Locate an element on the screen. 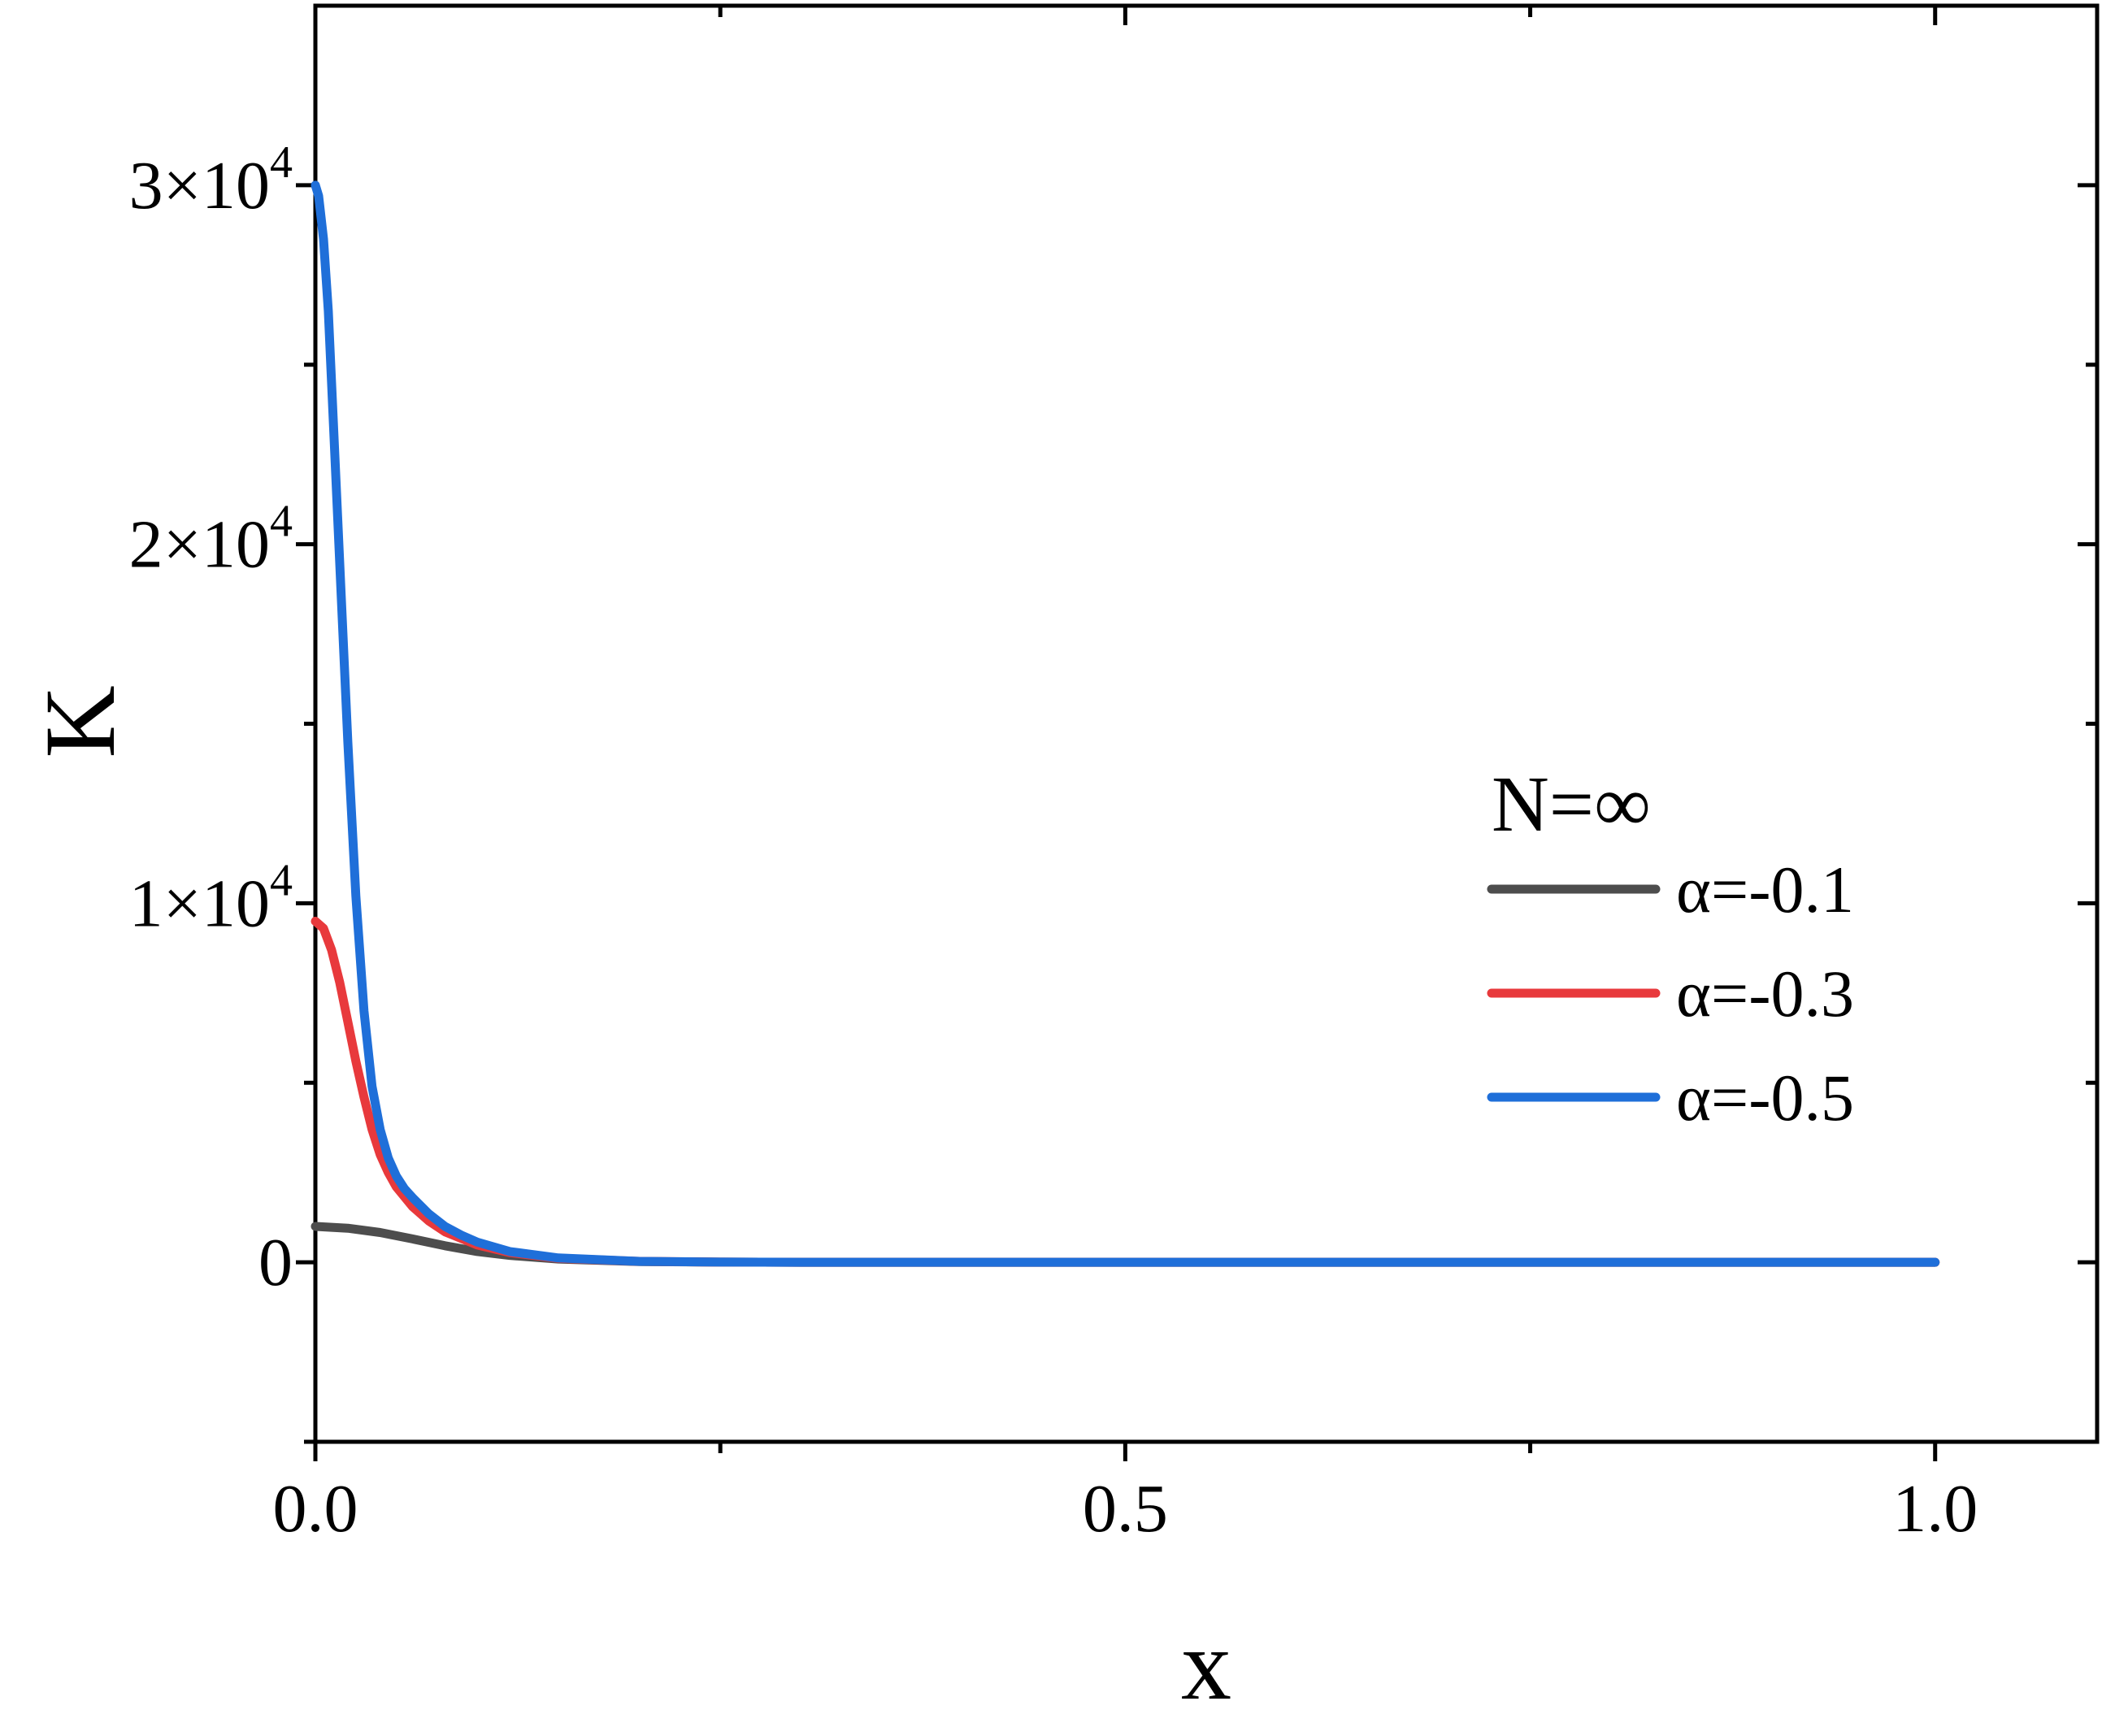 Image resolution: width=2102 pixels, height=1736 pixels. legend-label-0: α=-0.1 is located at coordinates (1765, 890).